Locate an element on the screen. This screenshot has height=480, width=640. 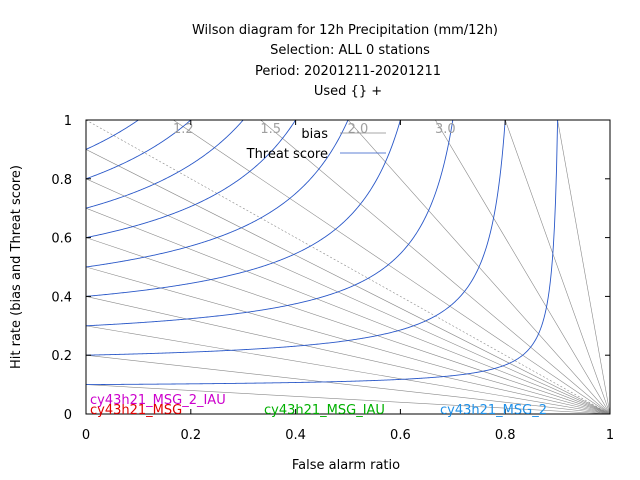
y-tick-label: 1 is located at coordinates (68, 121).